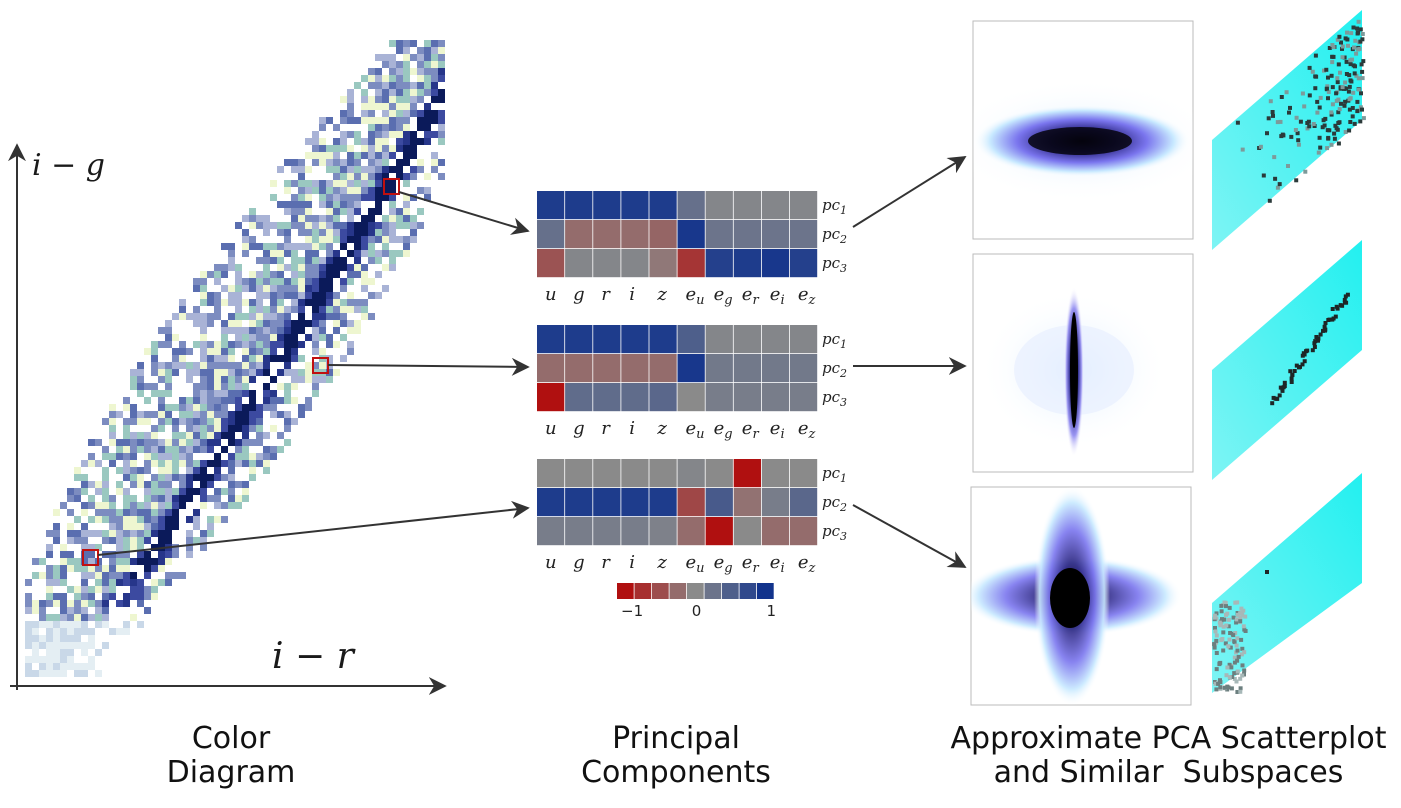  I want to click on arrow-pca1-to-scatter1, so click(909, 192).